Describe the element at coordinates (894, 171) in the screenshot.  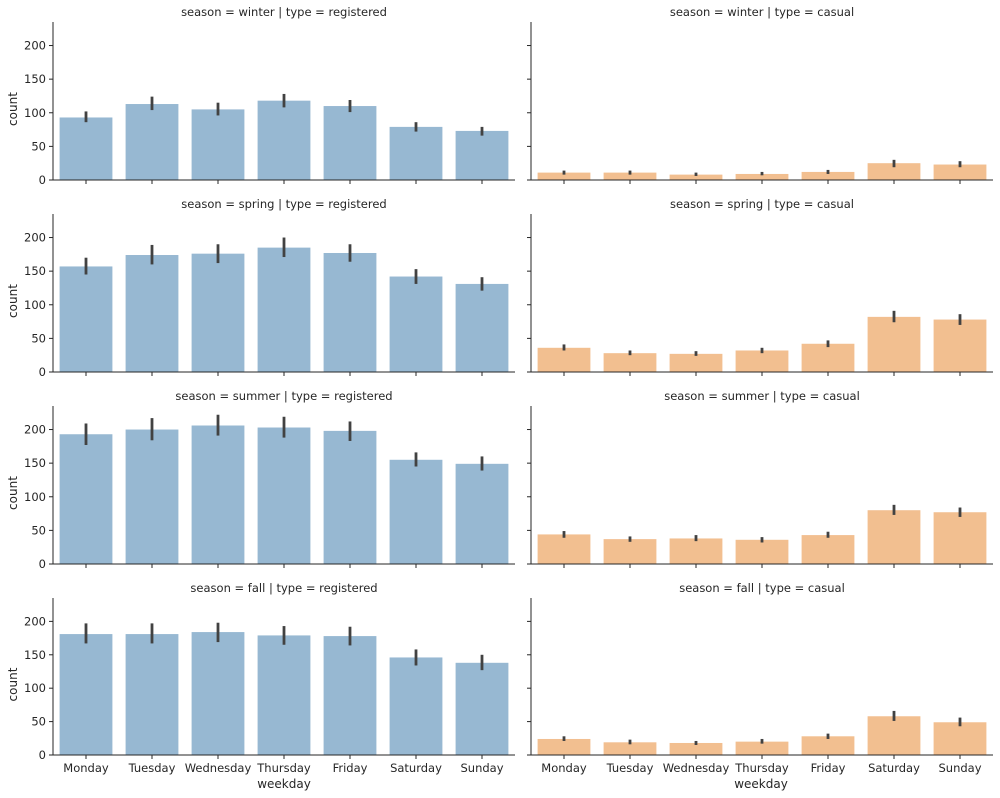
I see `facet-winter-casual-bar-saturday` at that location.